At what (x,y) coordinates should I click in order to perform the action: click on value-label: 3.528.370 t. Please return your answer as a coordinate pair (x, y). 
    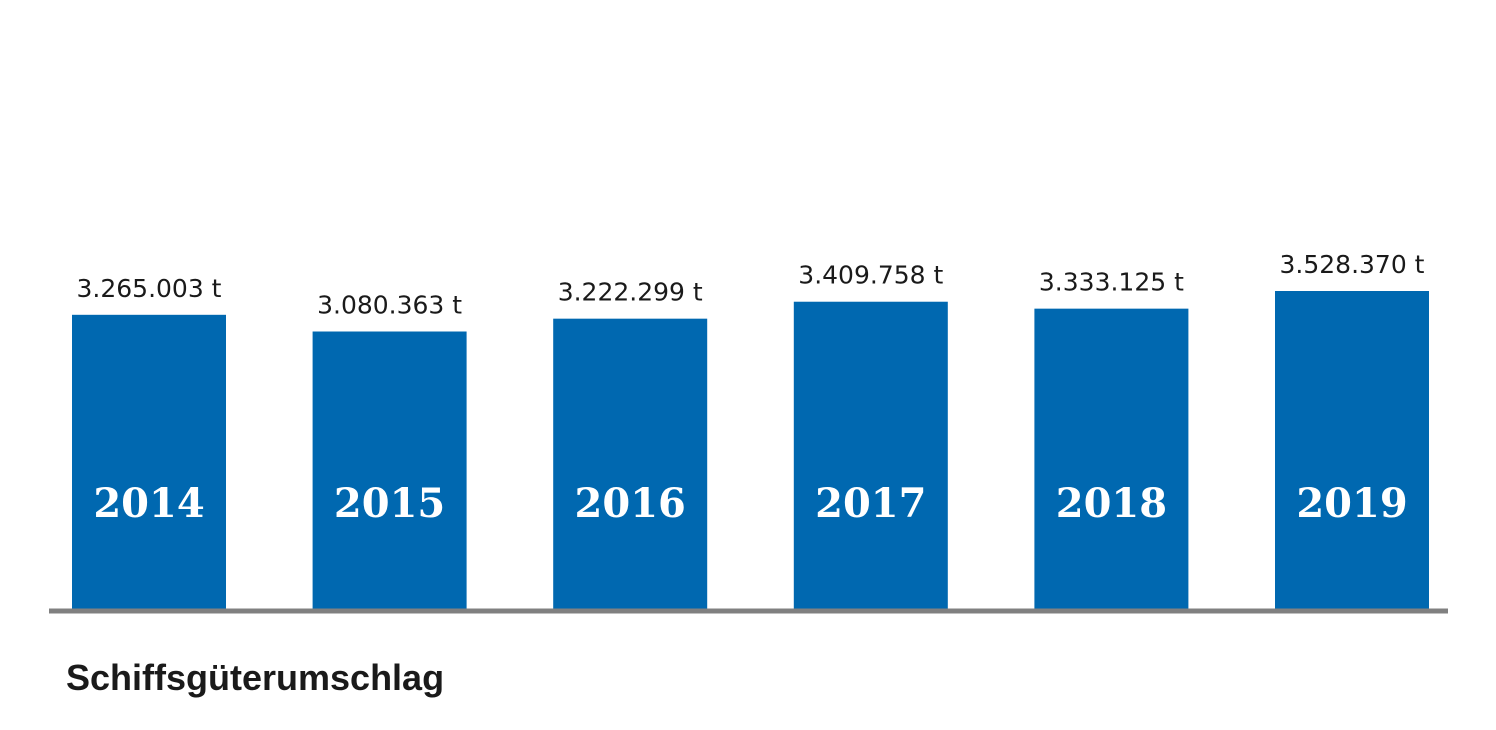
    Looking at the image, I should click on (1352, 264).